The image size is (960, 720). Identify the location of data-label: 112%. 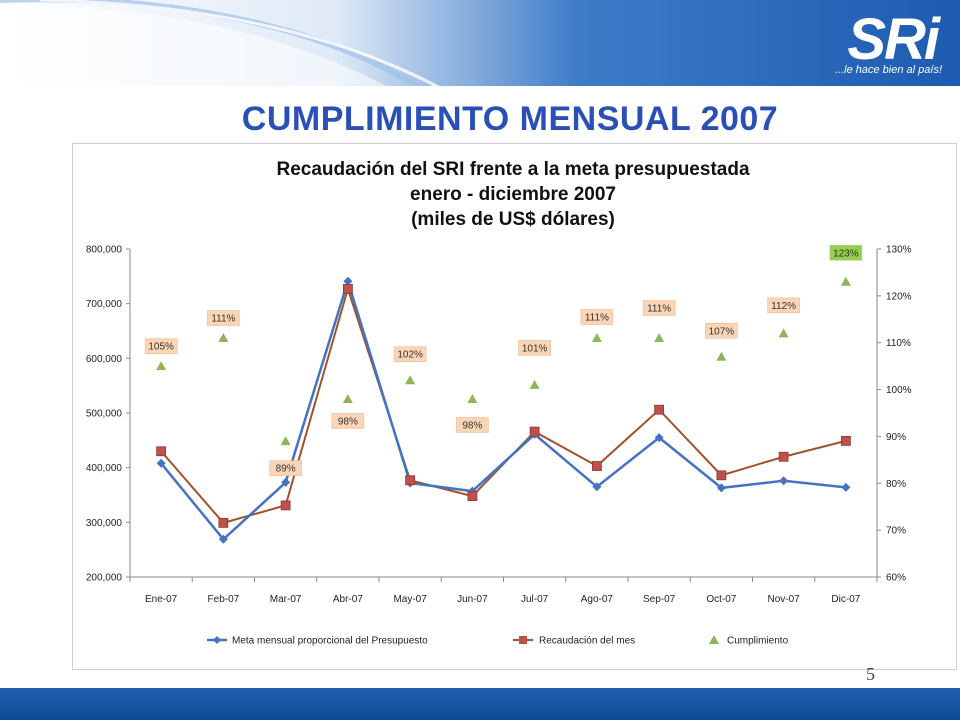
(783, 306).